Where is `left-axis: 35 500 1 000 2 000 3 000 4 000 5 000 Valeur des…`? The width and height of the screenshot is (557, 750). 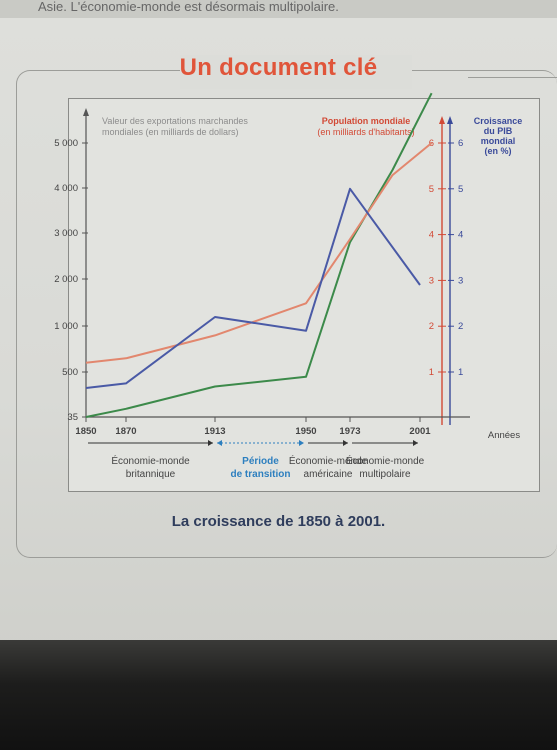 left-axis: 35 500 1 000 2 000 3 000 4 000 5 000 Valeur des… is located at coordinates (151, 265).